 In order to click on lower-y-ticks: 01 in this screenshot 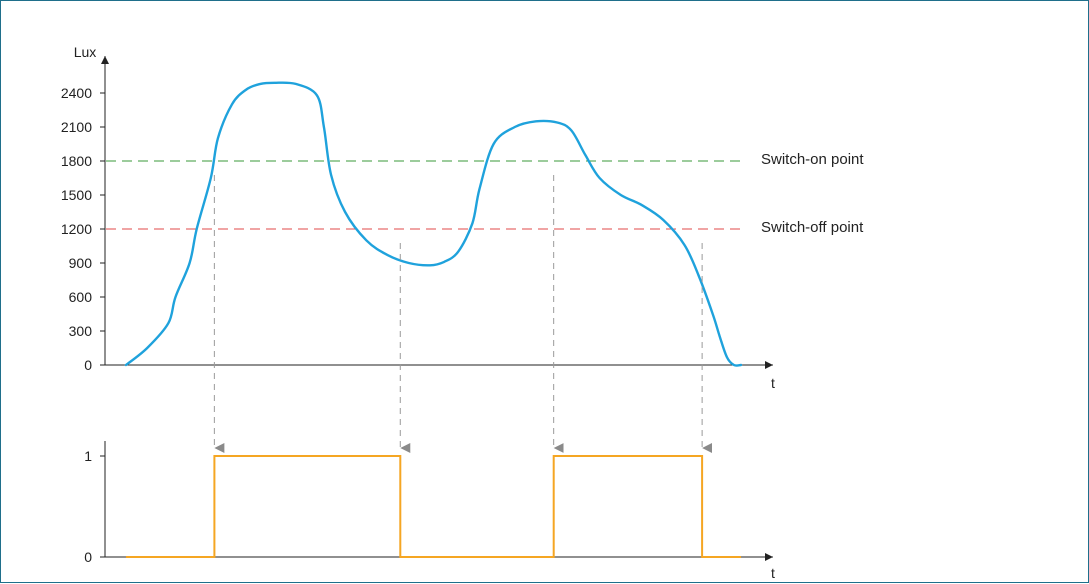, I will do `click(94, 506)`.